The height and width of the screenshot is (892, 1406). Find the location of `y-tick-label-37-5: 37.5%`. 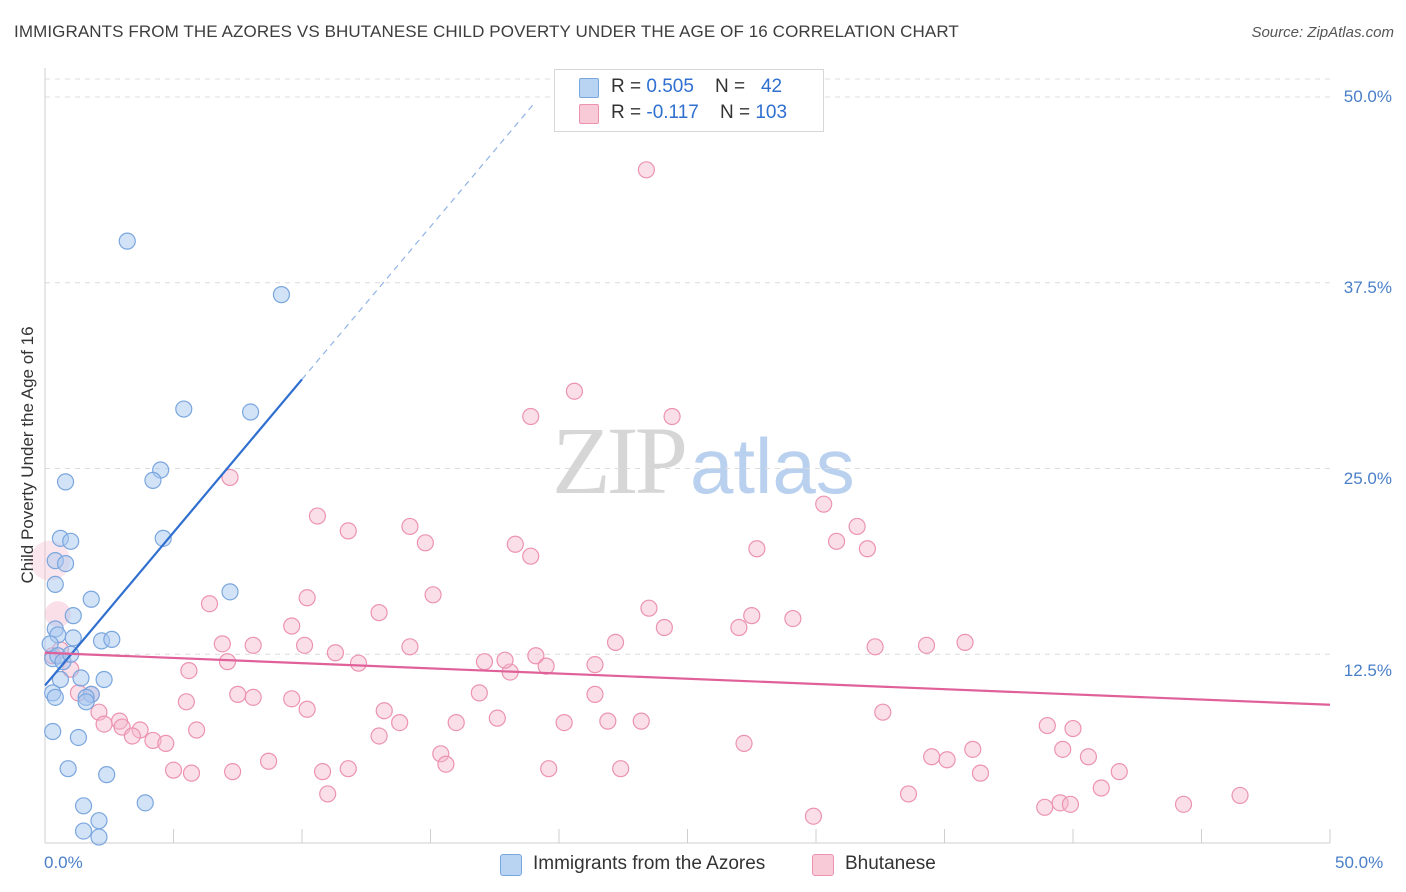

y-tick-label-37-5: 37.5% is located at coordinates (1367, 287).